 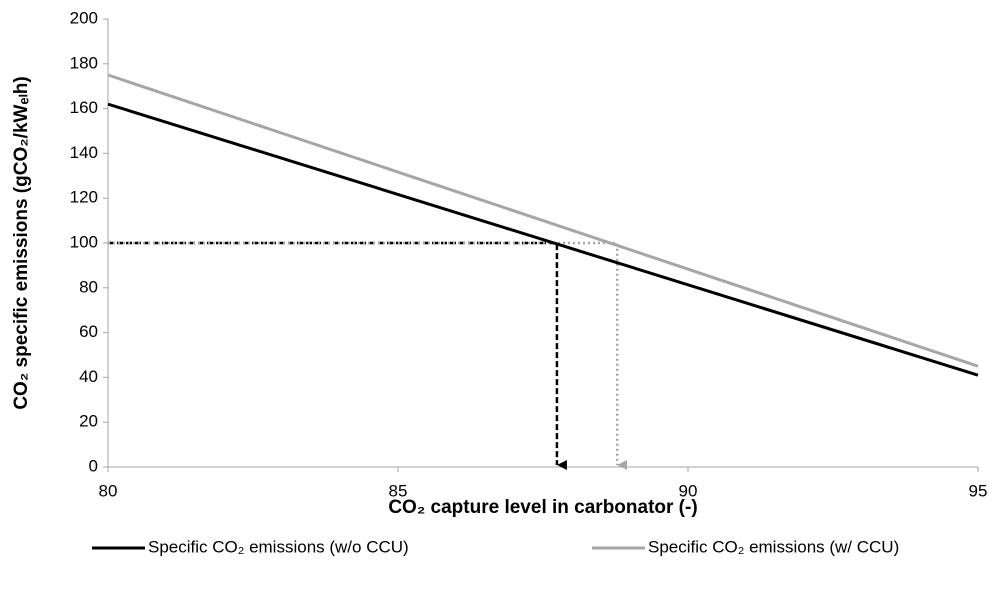 What do you see at coordinates (278, 546) in the screenshot?
I see `legend-label: Specific CO₂ emissions (w/o CCU)` at bounding box center [278, 546].